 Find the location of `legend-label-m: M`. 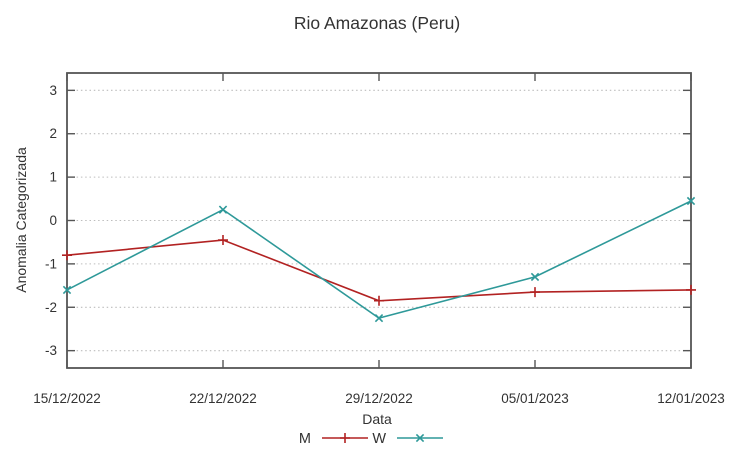

legend-label-m: M is located at coordinates (305, 439).